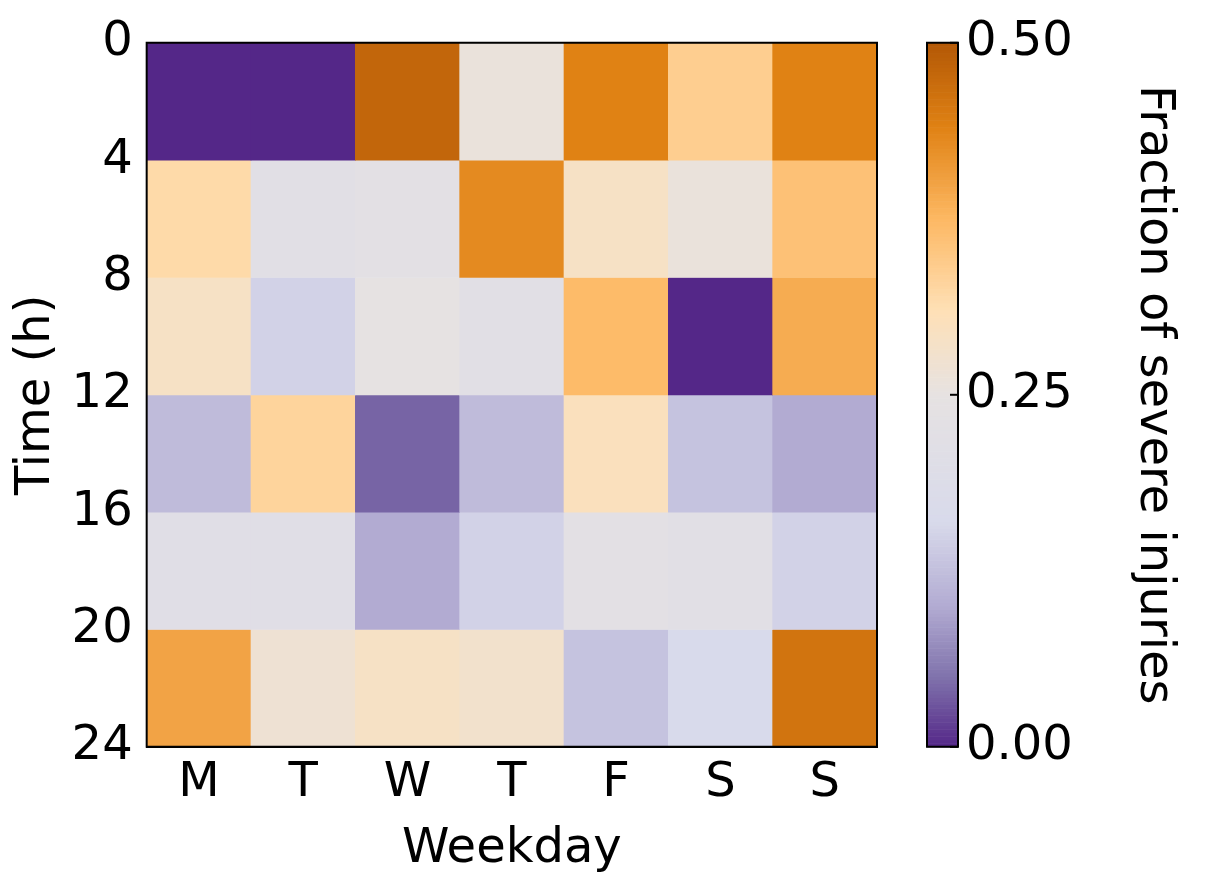 Image resolution: width=1205 pixels, height=895 pixels. Describe the element at coordinates (102, 624) in the screenshot. I see `y-tick-label: 20` at that location.